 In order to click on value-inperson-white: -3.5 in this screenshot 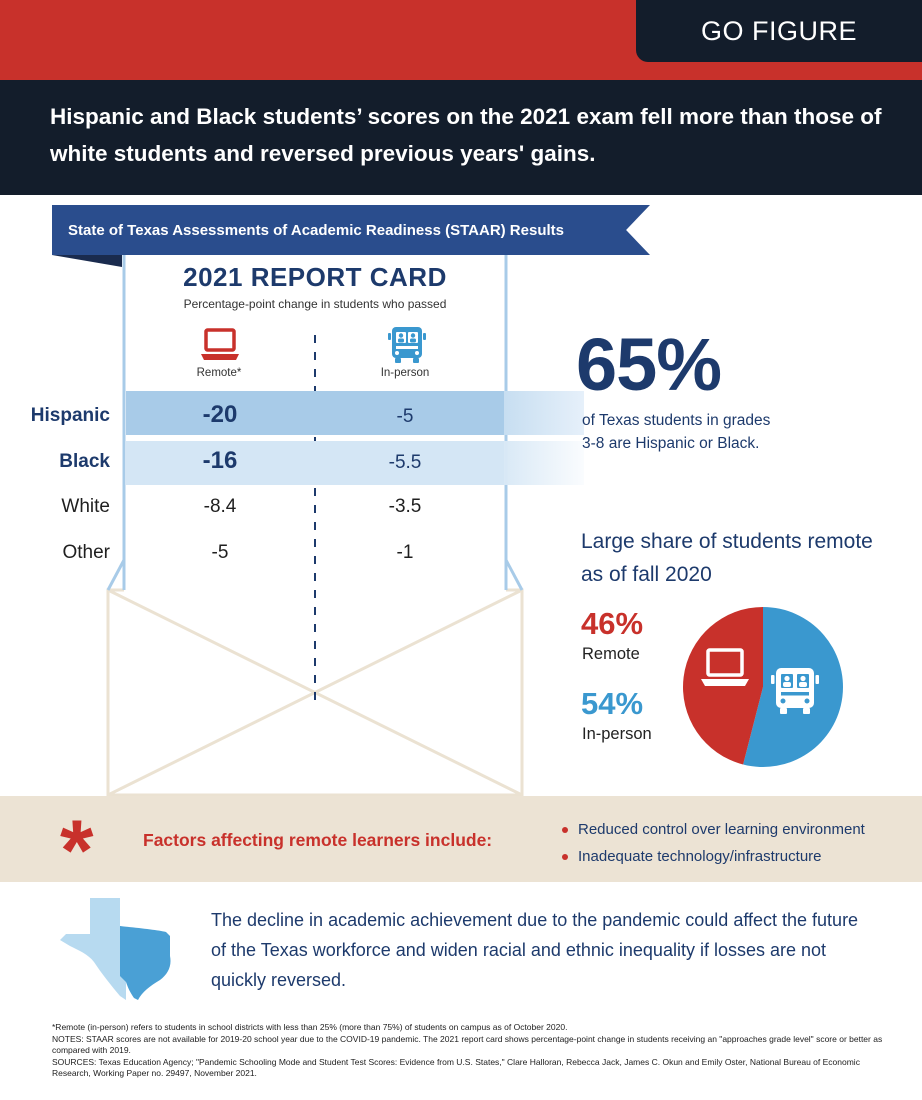, I will do `click(405, 506)`.